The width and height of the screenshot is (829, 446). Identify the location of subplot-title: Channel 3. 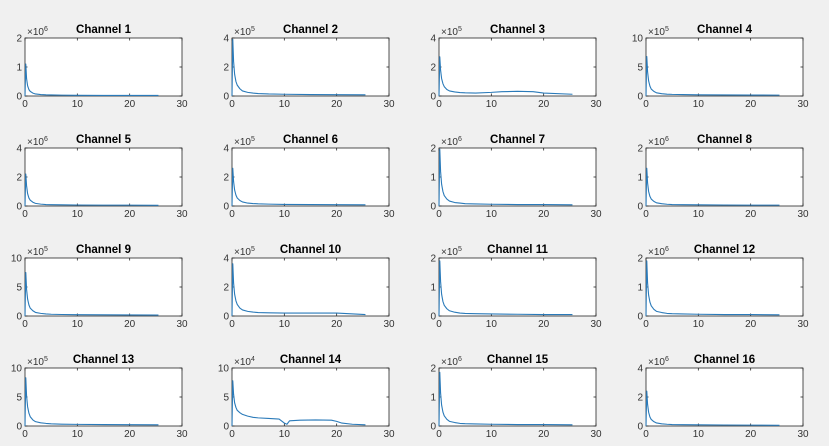
(517, 30).